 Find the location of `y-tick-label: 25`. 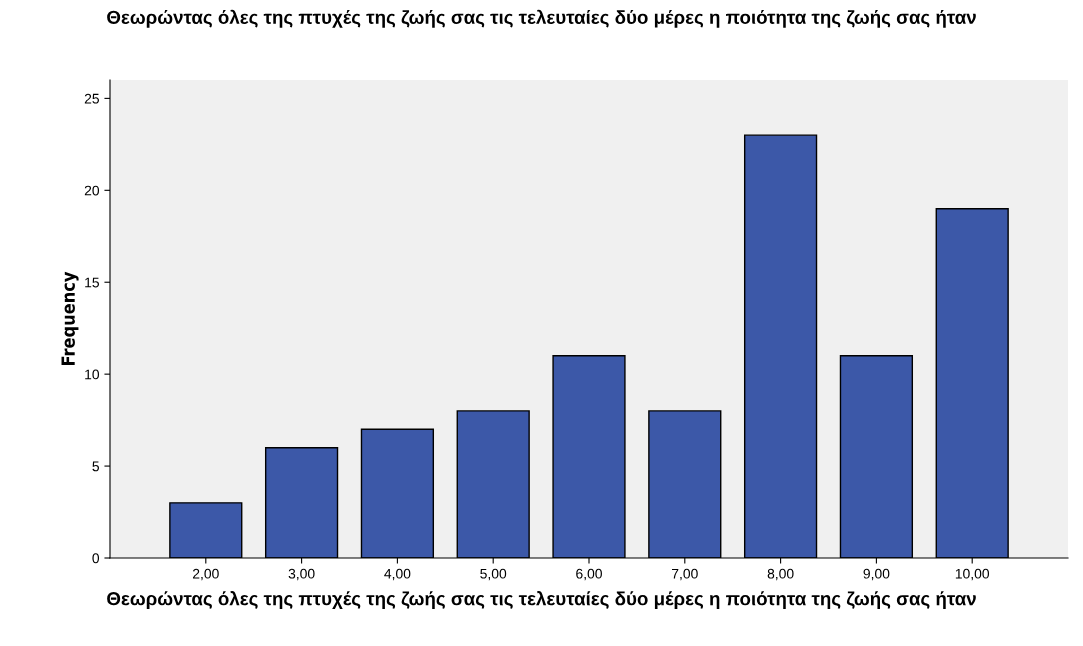

y-tick-label: 25 is located at coordinates (91, 98).